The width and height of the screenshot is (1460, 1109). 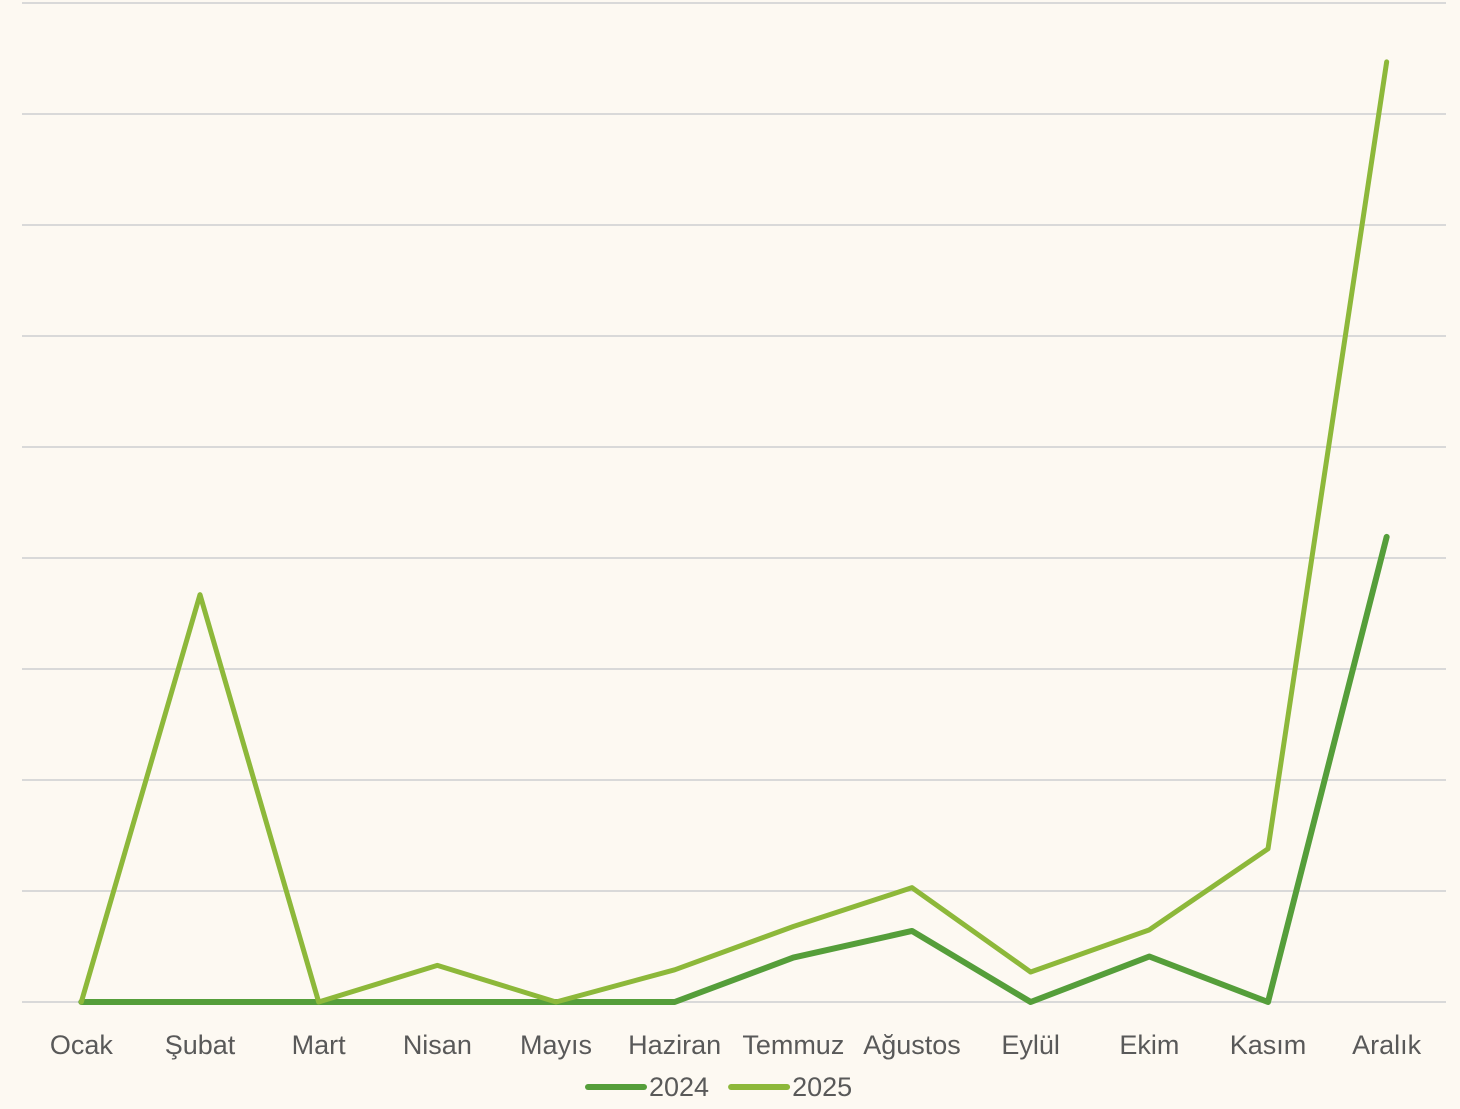 What do you see at coordinates (1030, 1045) in the screenshot?
I see `x-tick-label: Eylül` at bounding box center [1030, 1045].